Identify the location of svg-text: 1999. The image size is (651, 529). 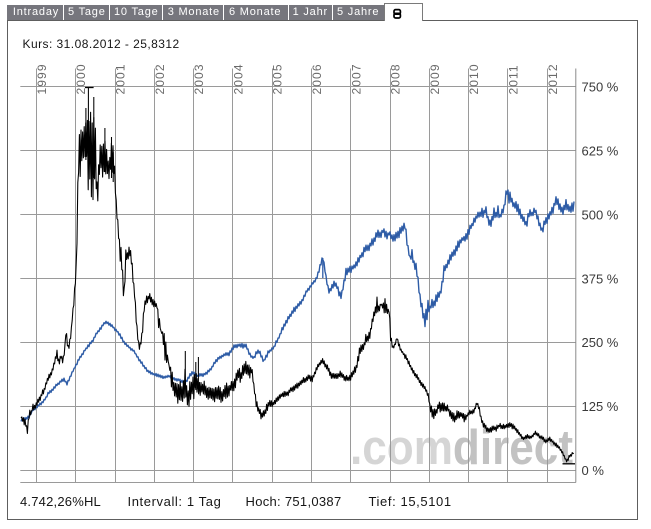
(42, 78).